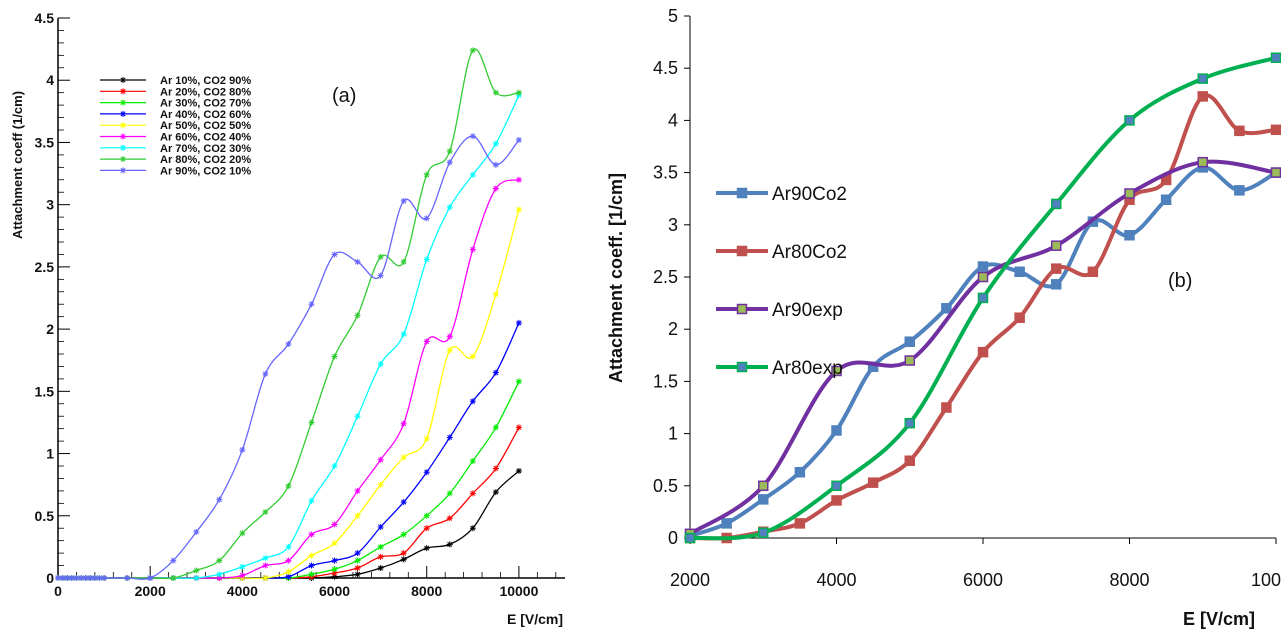  I want to click on chart-a-ylabel: Attachment coeff (1/cm), so click(17, 165).